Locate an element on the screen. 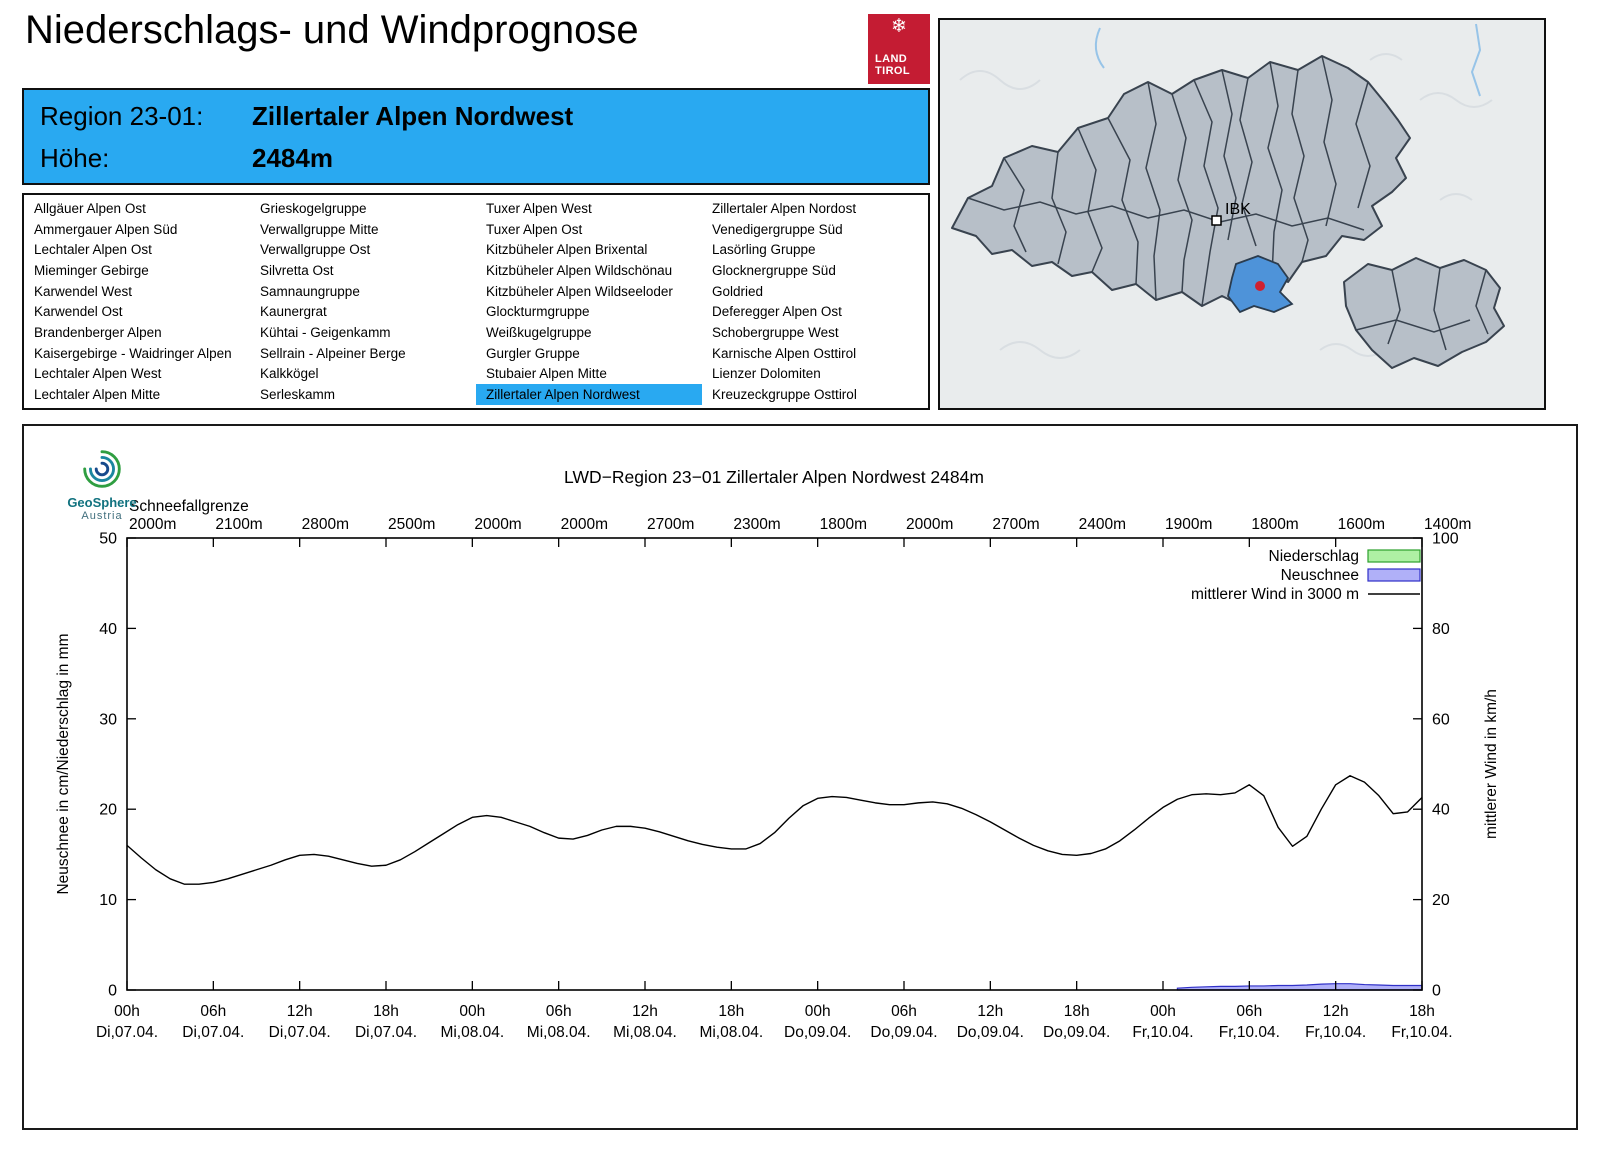  region-option: Karnische Alpen Osttirol is located at coordinates (784, 353).